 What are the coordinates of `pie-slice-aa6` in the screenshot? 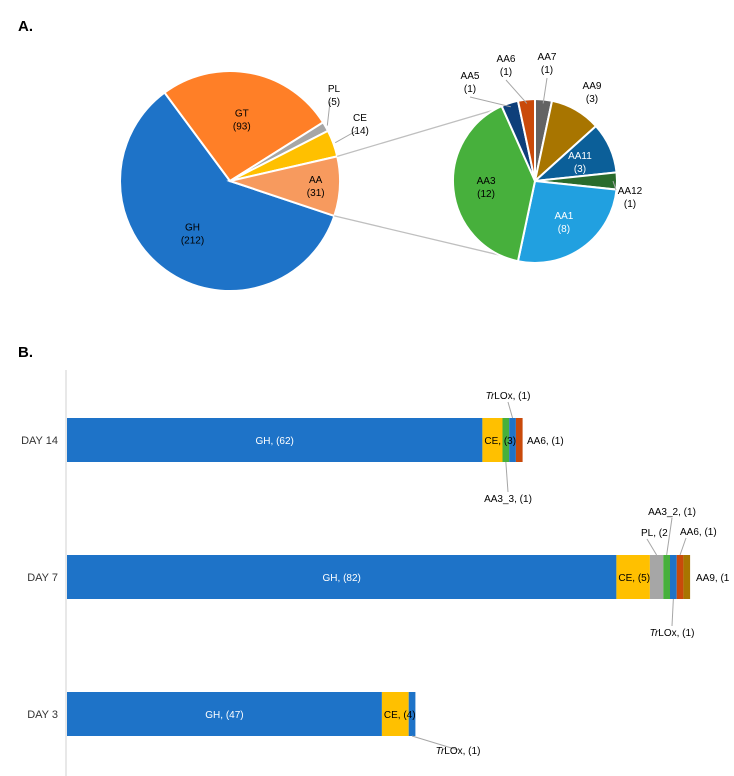 It's located at (526, 139).